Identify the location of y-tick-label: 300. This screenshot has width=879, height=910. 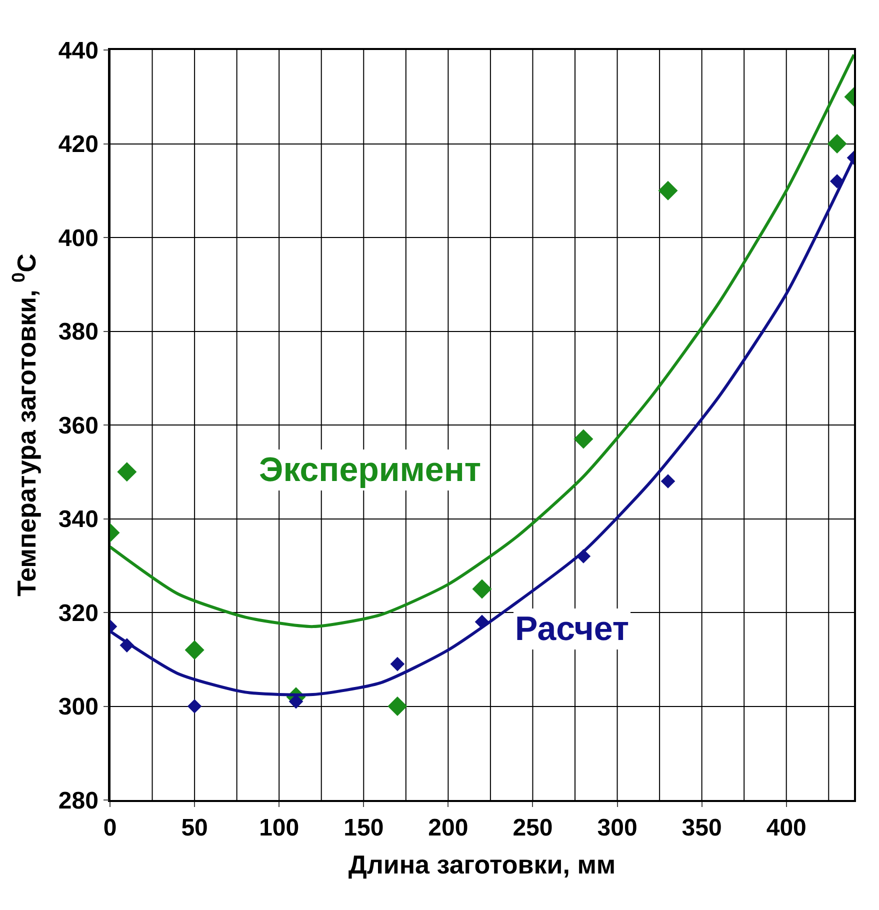
(78, 707).